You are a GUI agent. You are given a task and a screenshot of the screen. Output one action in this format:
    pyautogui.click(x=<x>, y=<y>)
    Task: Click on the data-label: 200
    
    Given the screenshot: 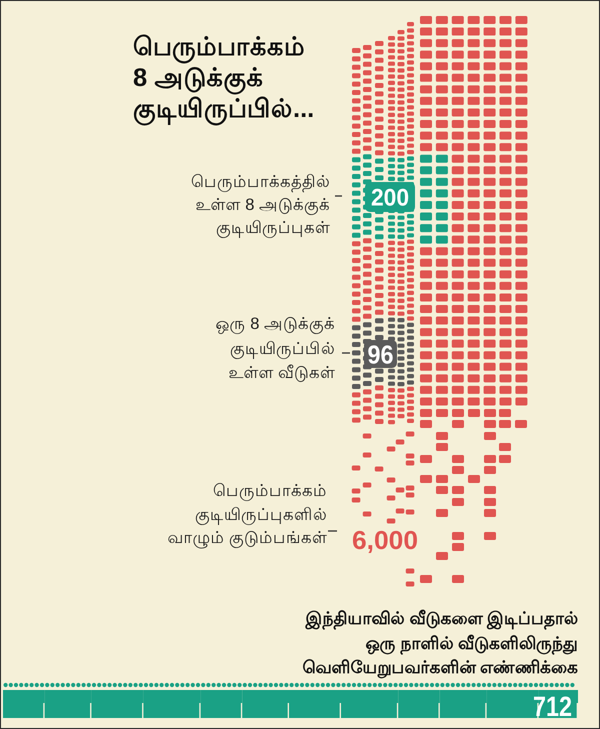 What is the action you would take?
    pyautogui.click(x=390, y=198)
    